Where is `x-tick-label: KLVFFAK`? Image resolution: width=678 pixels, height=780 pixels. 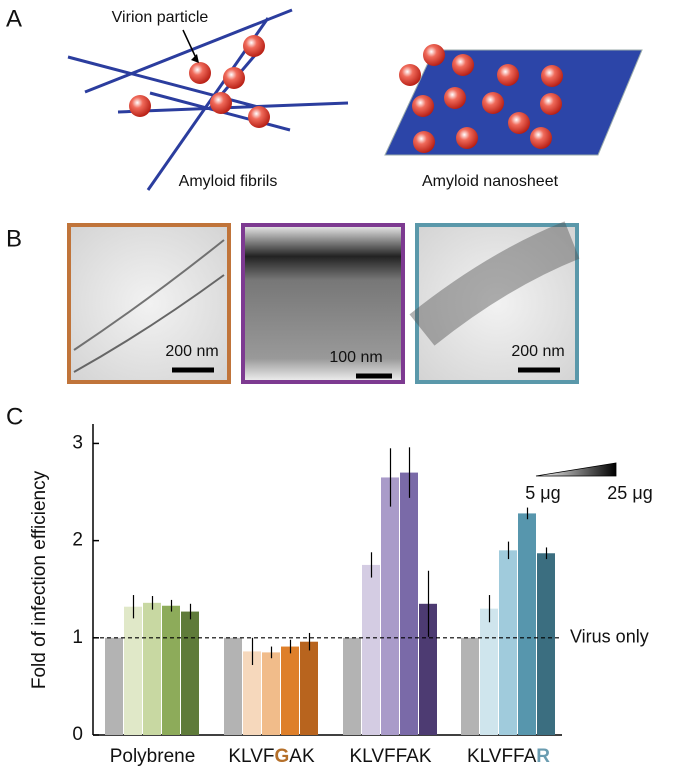
x-tick-label: KLVFFAK is located at coordinates (390, 756).